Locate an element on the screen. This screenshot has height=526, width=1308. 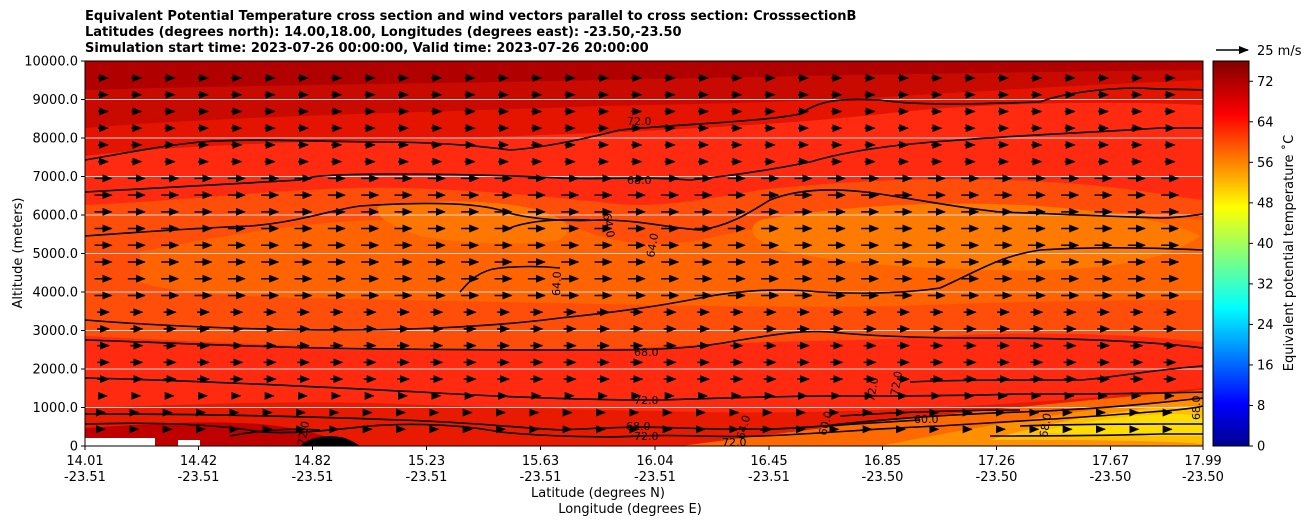
quiver-key-label: 25 m/s is located at coordinates (1279, 51).